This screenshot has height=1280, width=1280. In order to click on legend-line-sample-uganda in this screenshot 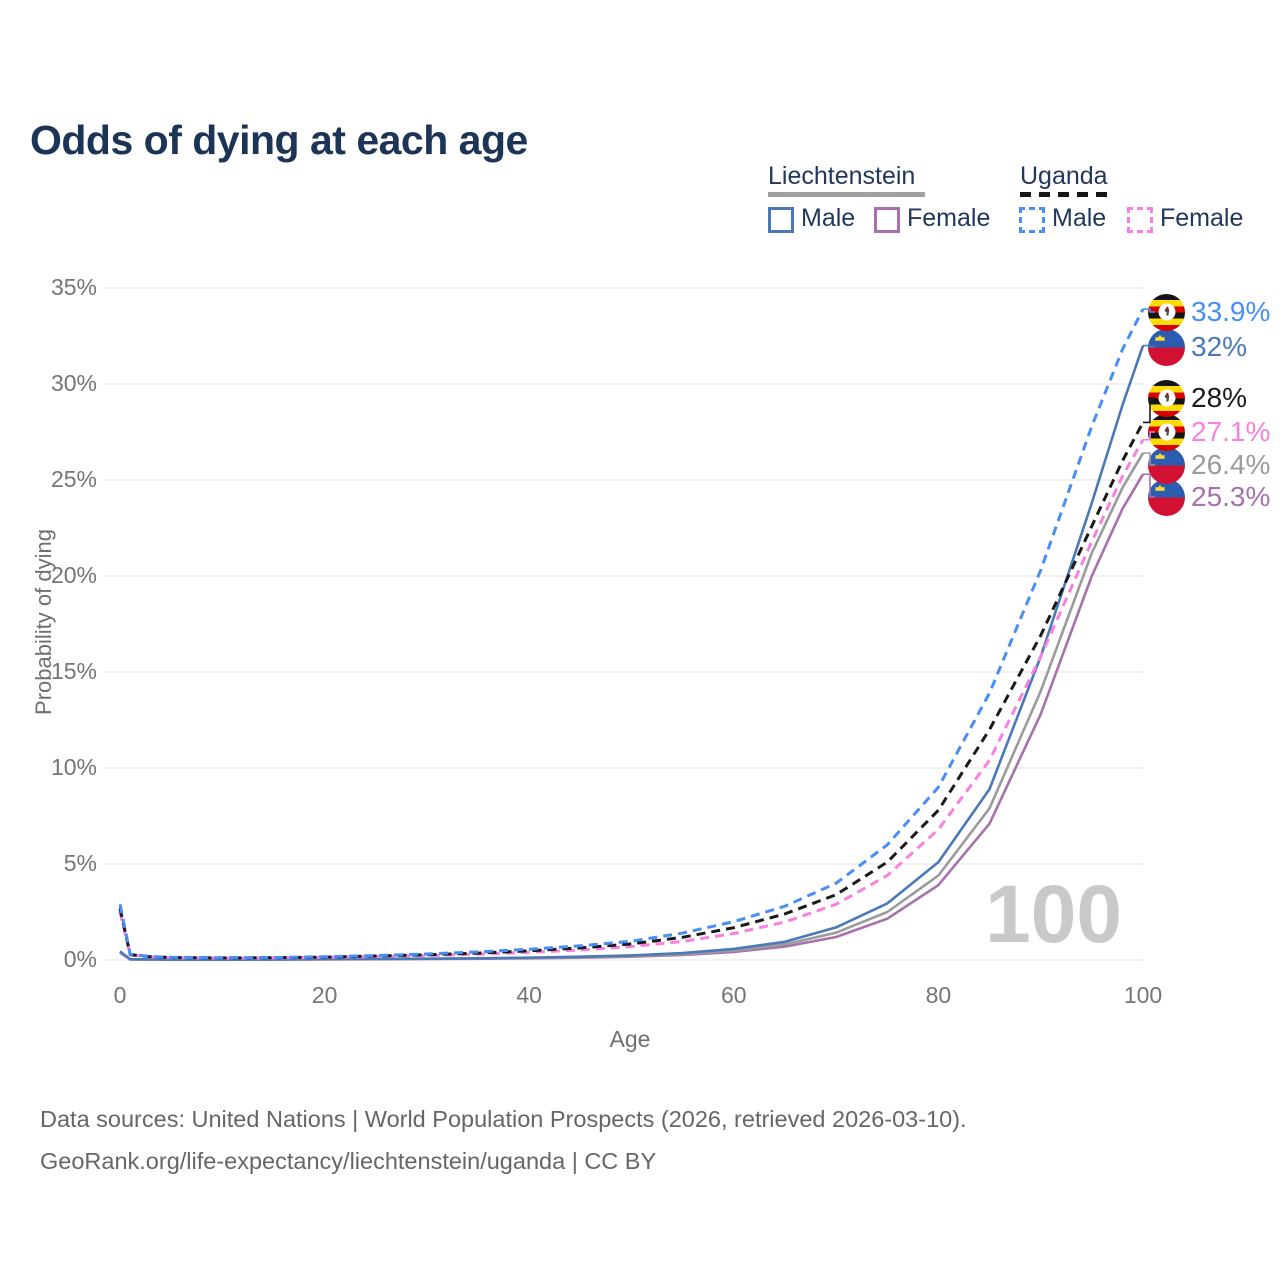, I will do `click(1064, 194)`.